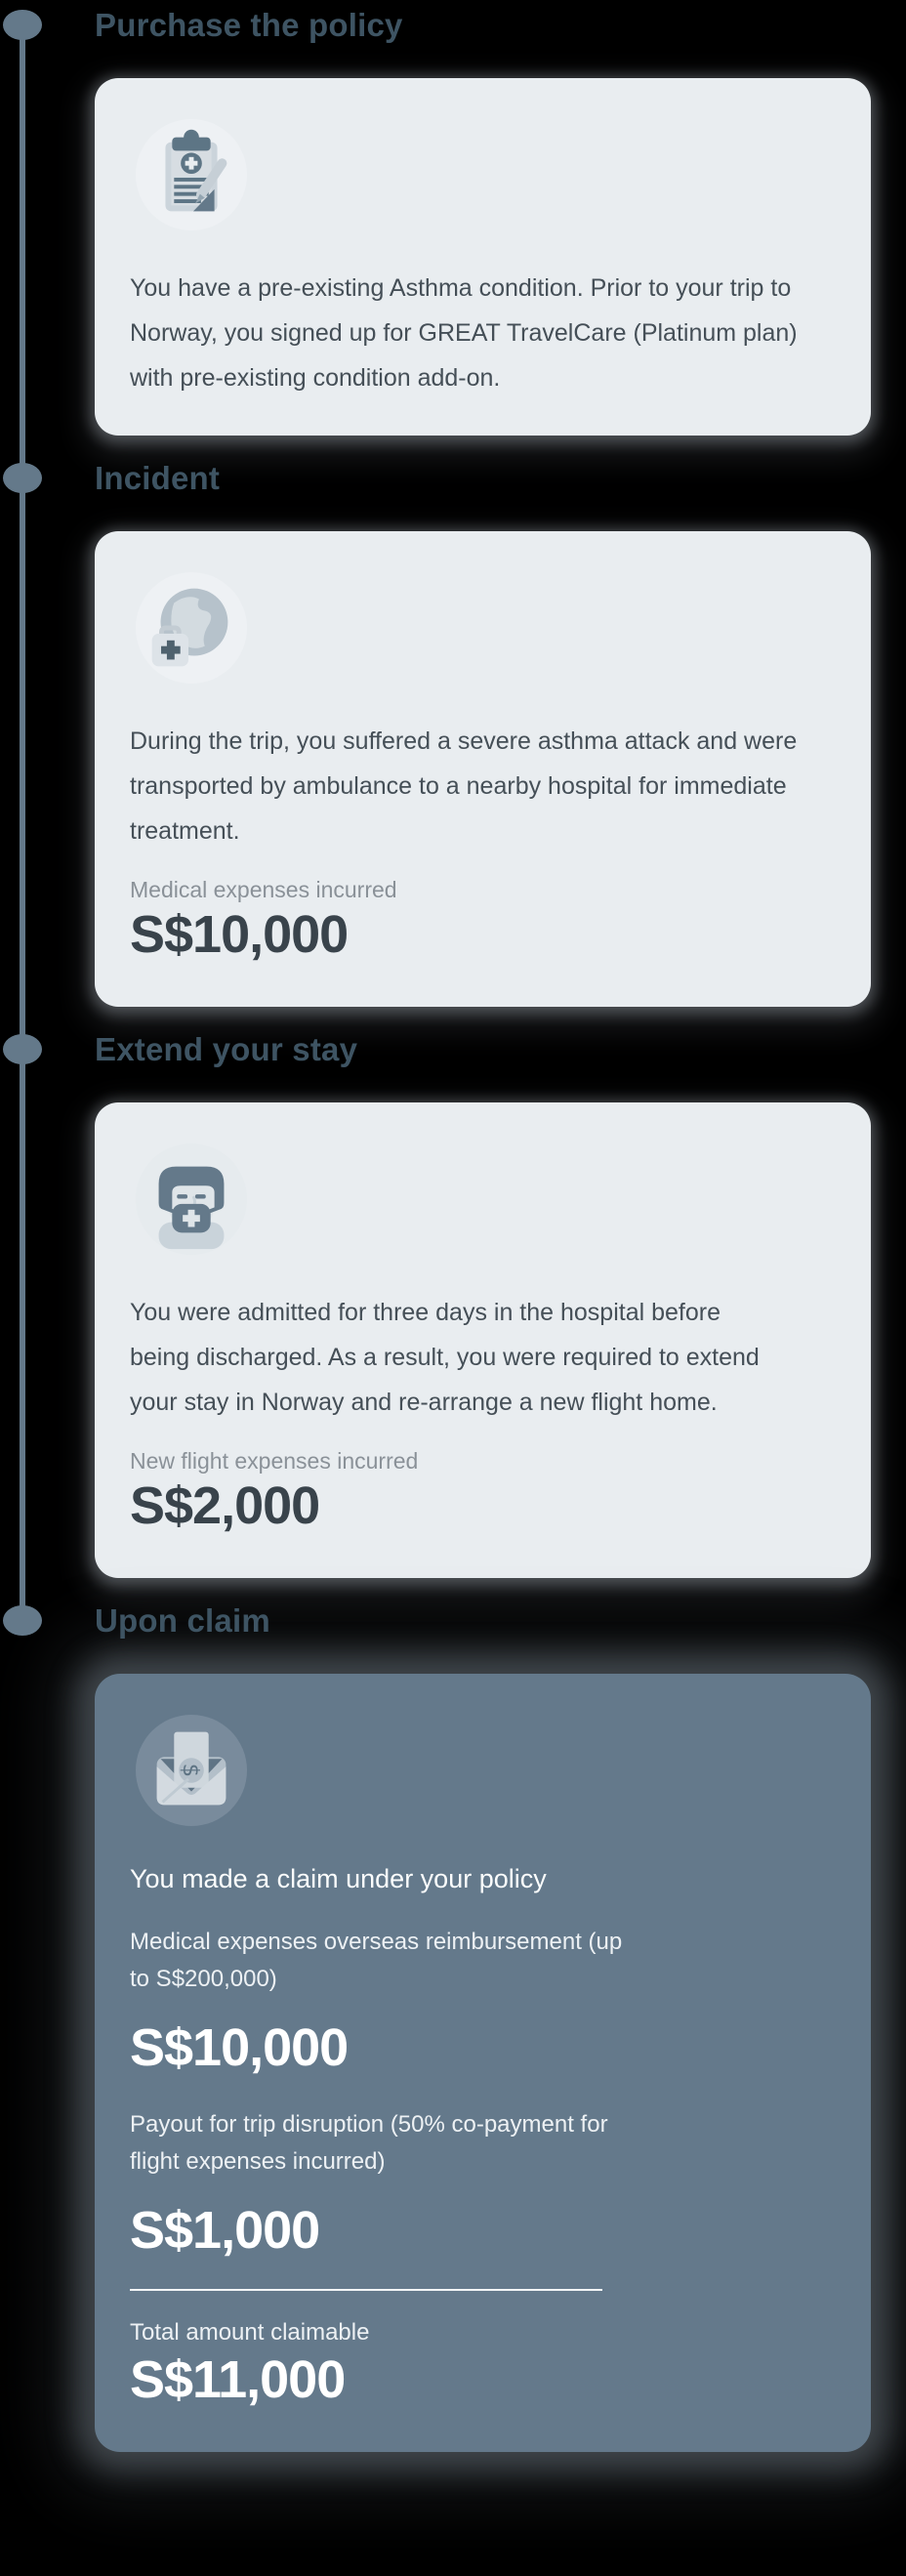  I want to click on claim-item-amount: S$1,000, so click(225, 2230).